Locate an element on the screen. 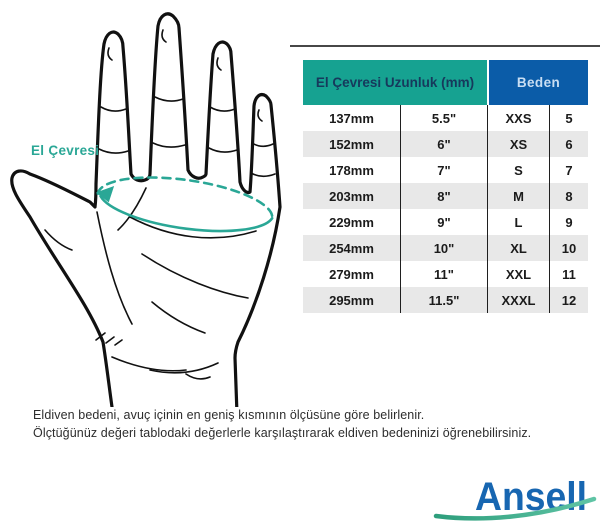 The height and width of the screenshot is (526, 600). cell-inch: 11.5" is located at coordinates (443, 300).